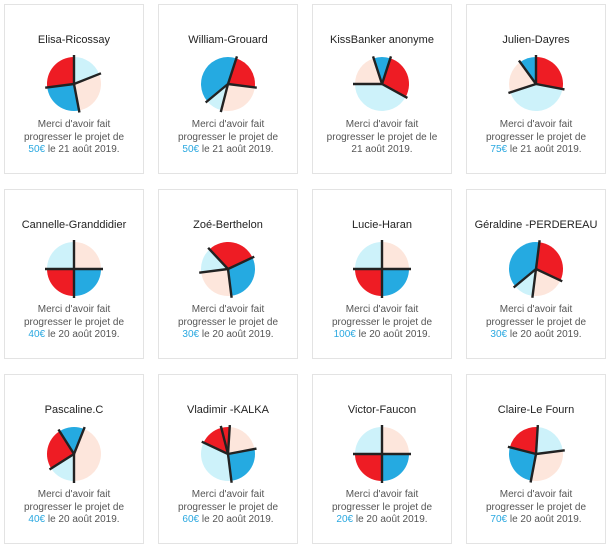 The width and height of the screenshot is (614, 556). Describe the element at coordinates (345, 519) in the screenshot. I see `contribution-amount: 20€` at that location.